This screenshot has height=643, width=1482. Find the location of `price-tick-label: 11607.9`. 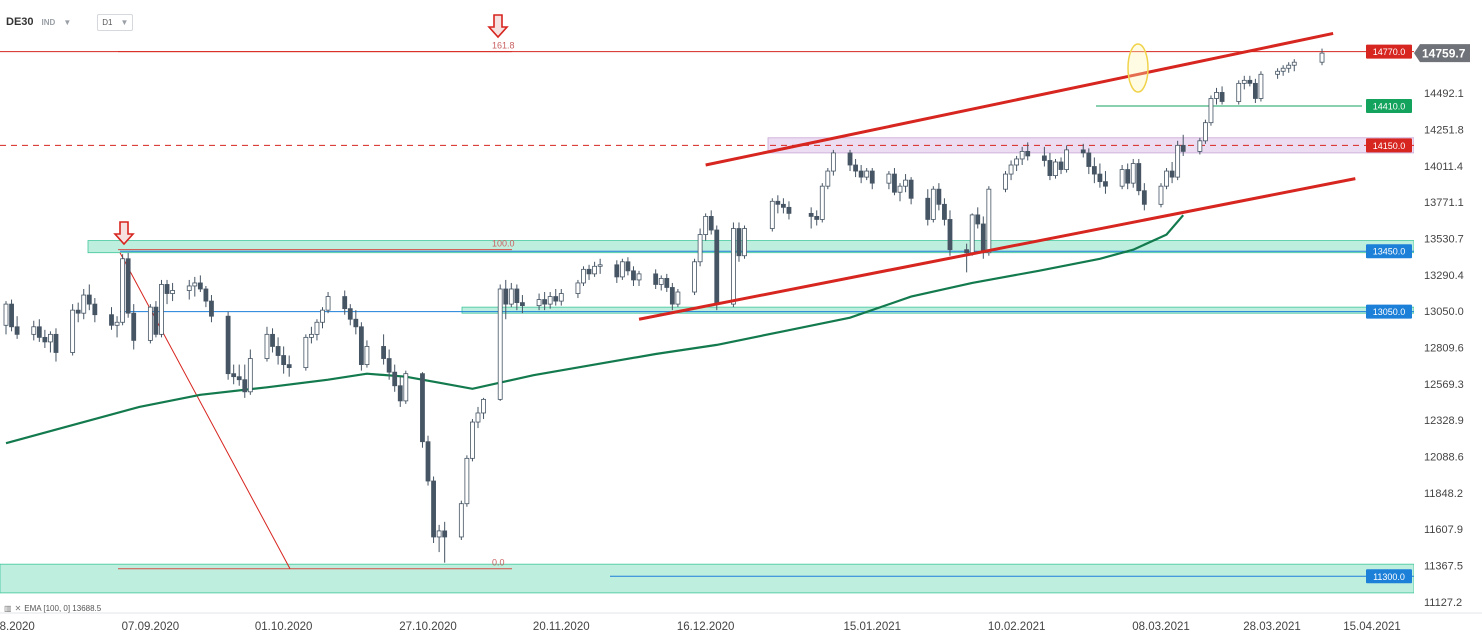

price-tick-label: 11607.9 is located at coordinates (1443, 530).